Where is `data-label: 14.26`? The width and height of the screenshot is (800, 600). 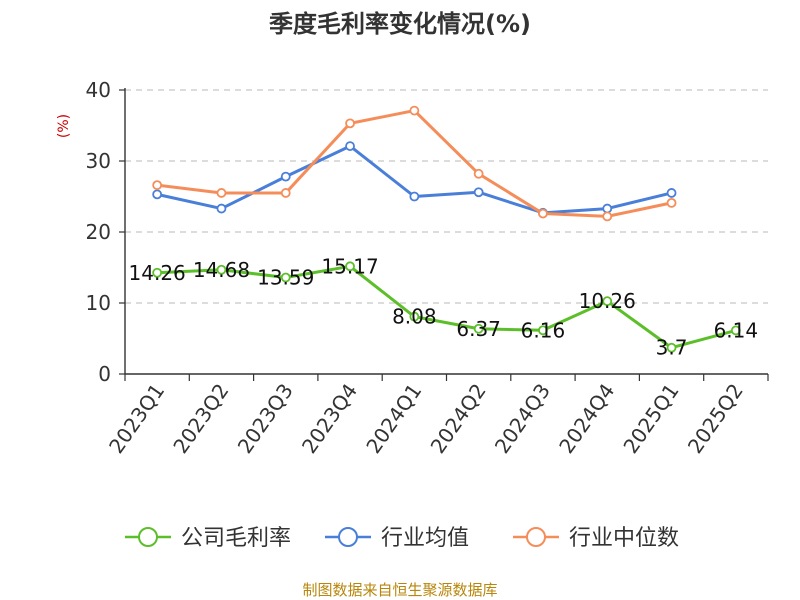
data-label: 14.26 is located at coordinates (157, 273).